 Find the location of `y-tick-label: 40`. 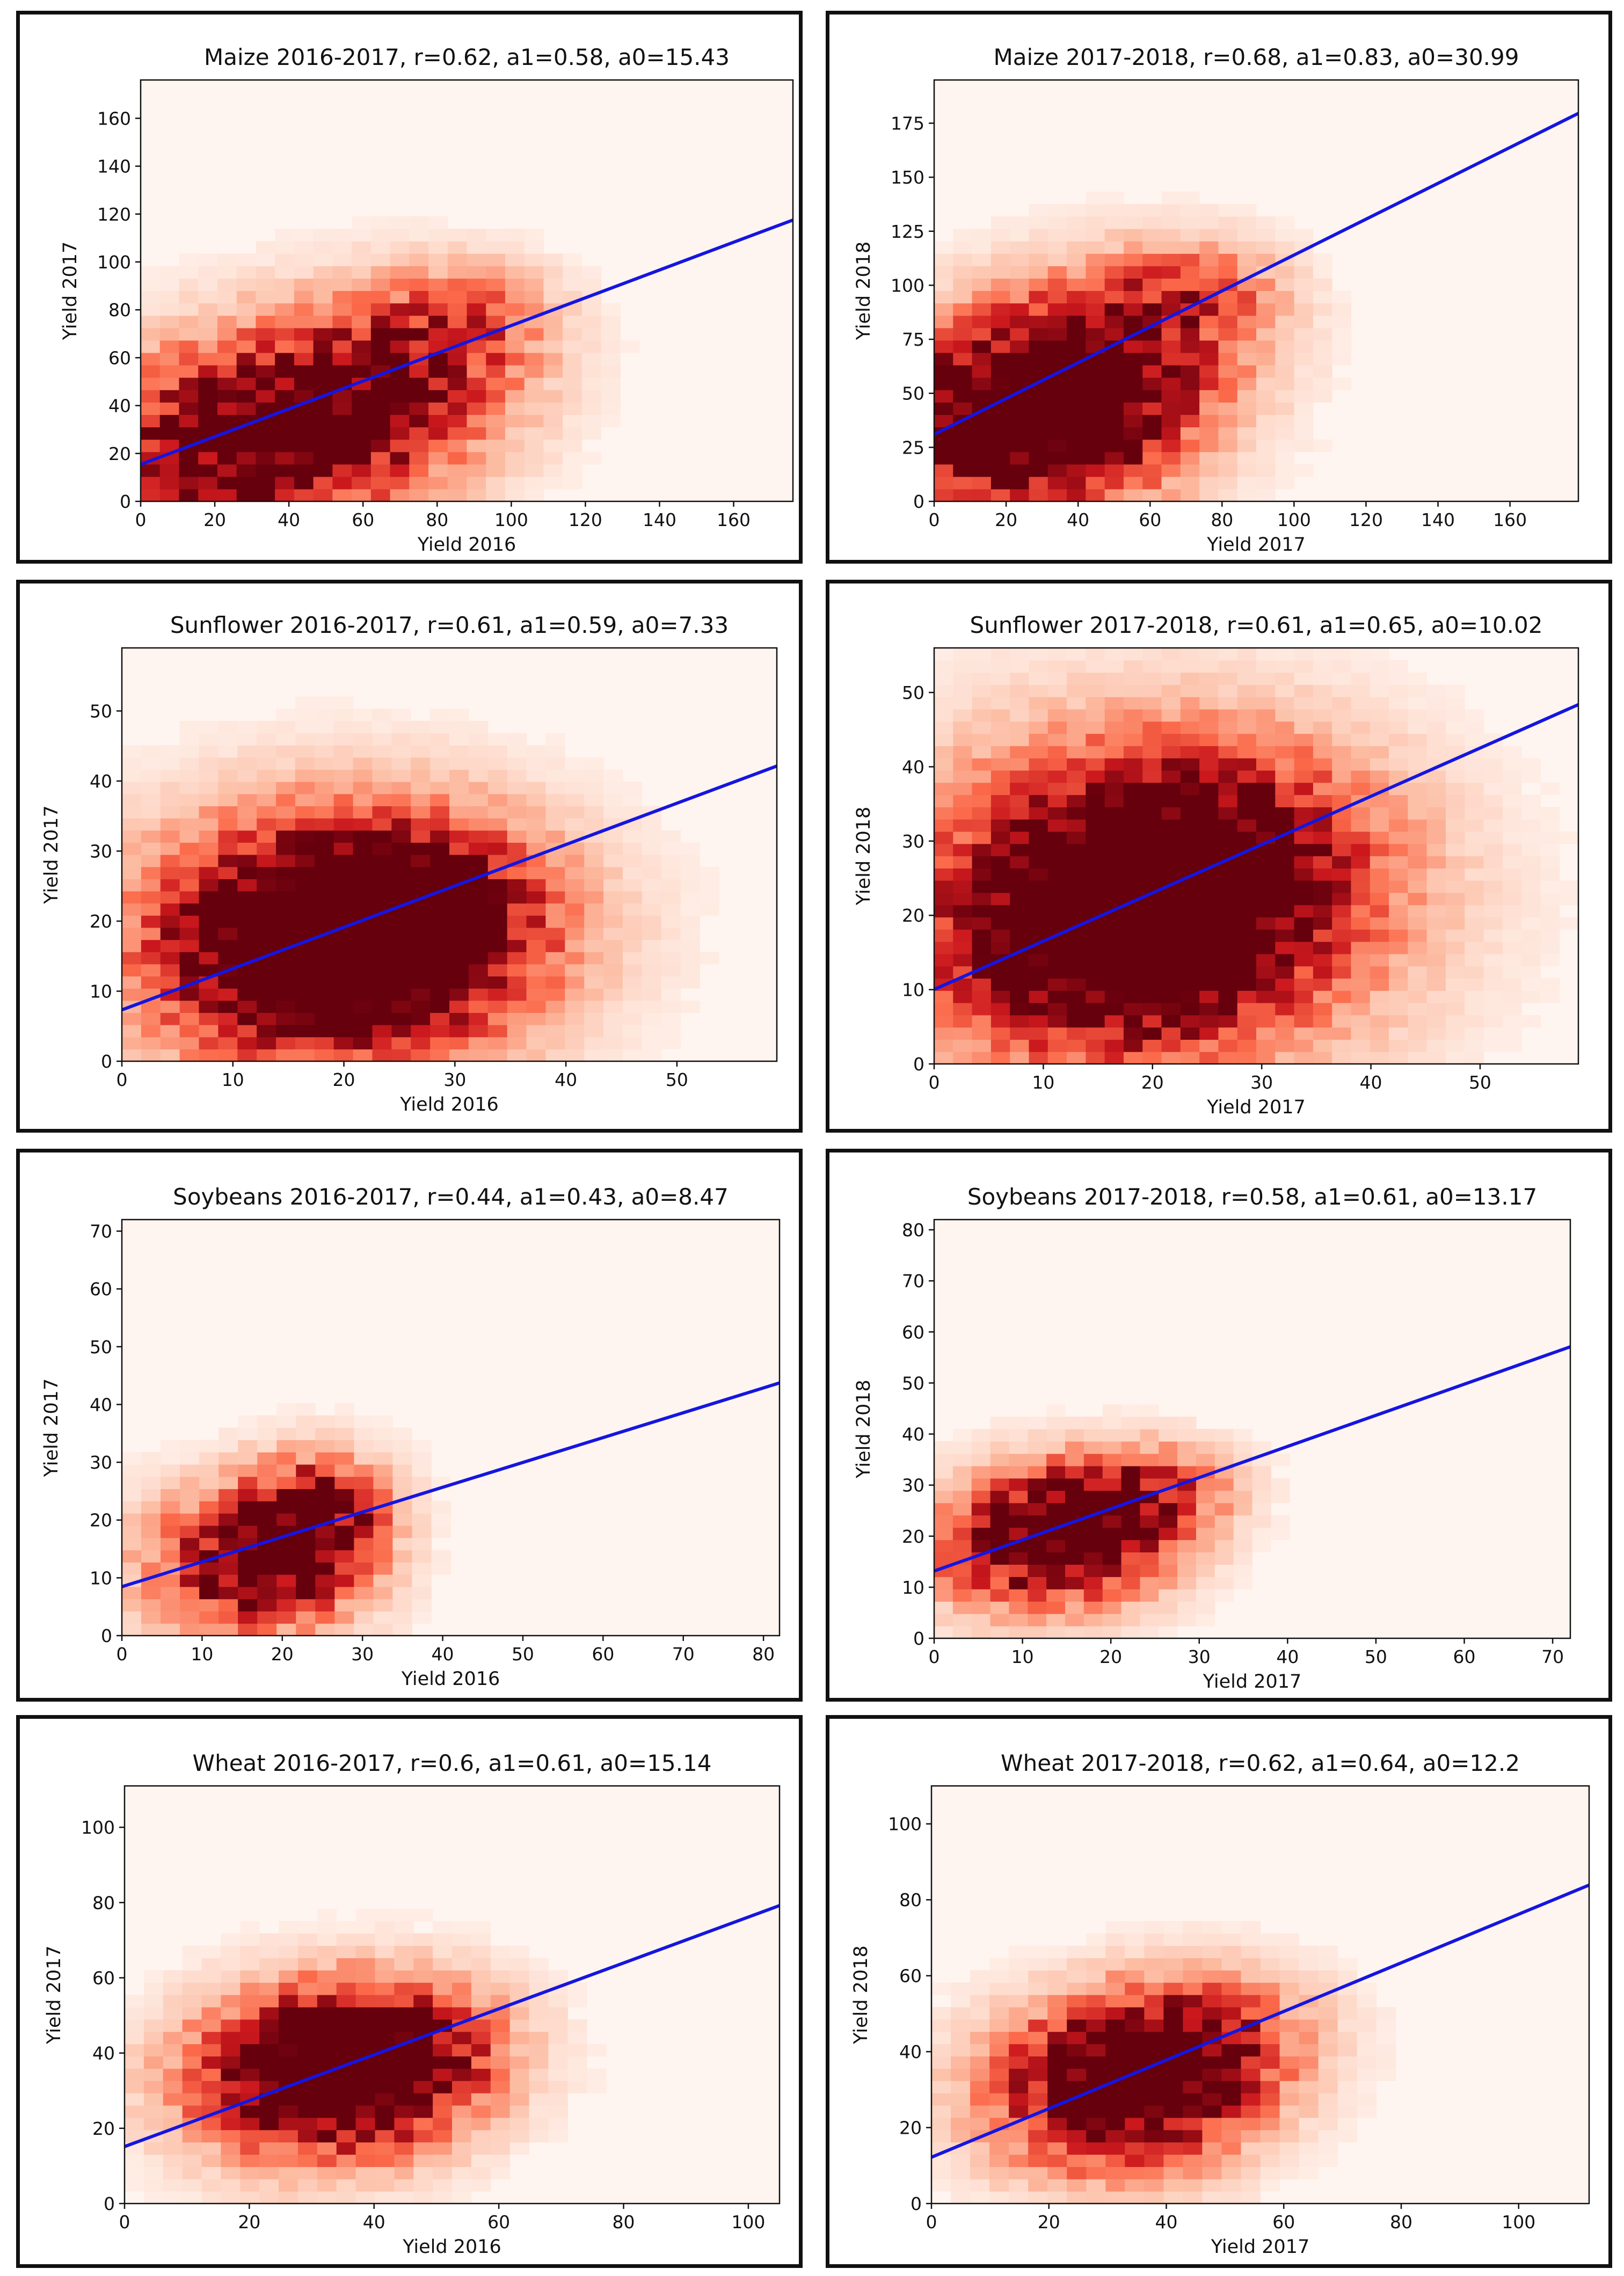

y-tick-label: 40 is located at coordinates (913, 767).